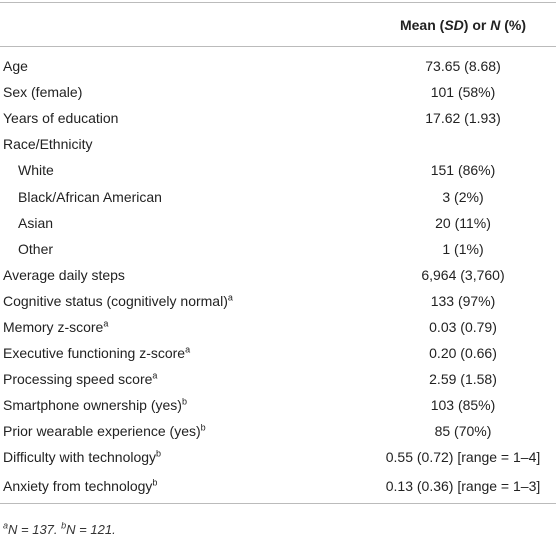 This screenshot has height=539, width=556. I want to click on row-label: Smartphone ownership (yes)b, so click(185, 405).